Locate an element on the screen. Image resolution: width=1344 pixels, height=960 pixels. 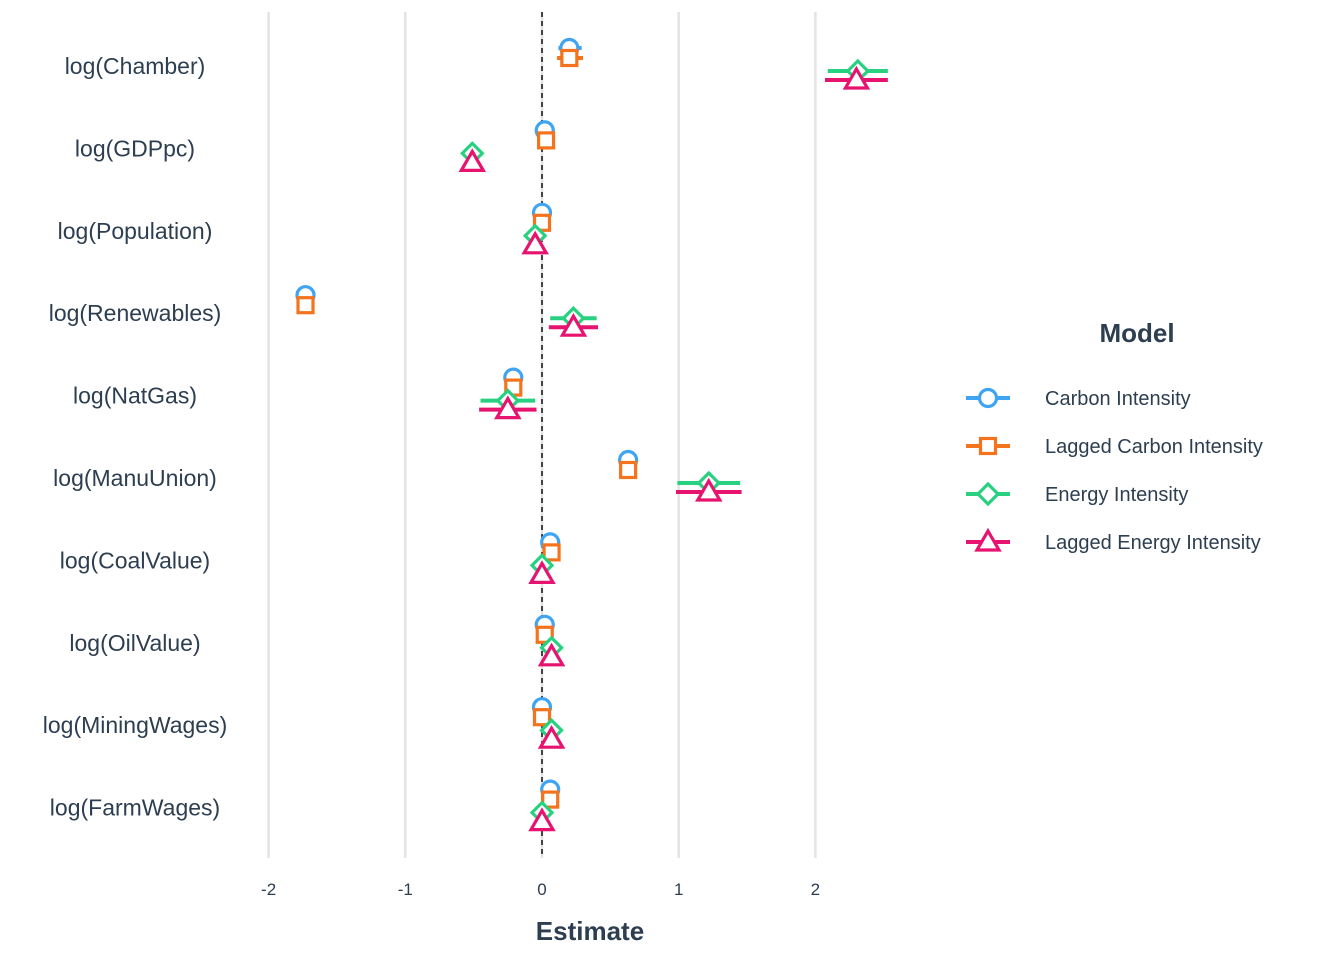
legend-item: Lagged Energy Intensity is located at coordinates (1113, 540).